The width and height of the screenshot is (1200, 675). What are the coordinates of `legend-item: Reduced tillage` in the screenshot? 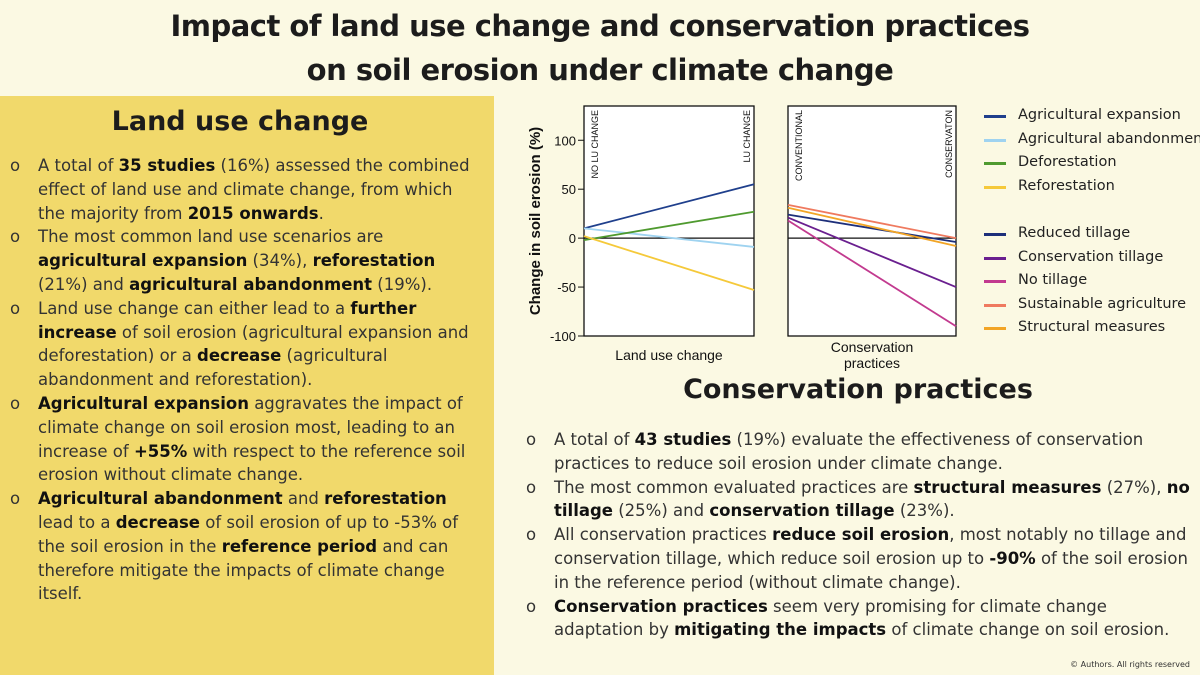 It's located at (1090, 234).